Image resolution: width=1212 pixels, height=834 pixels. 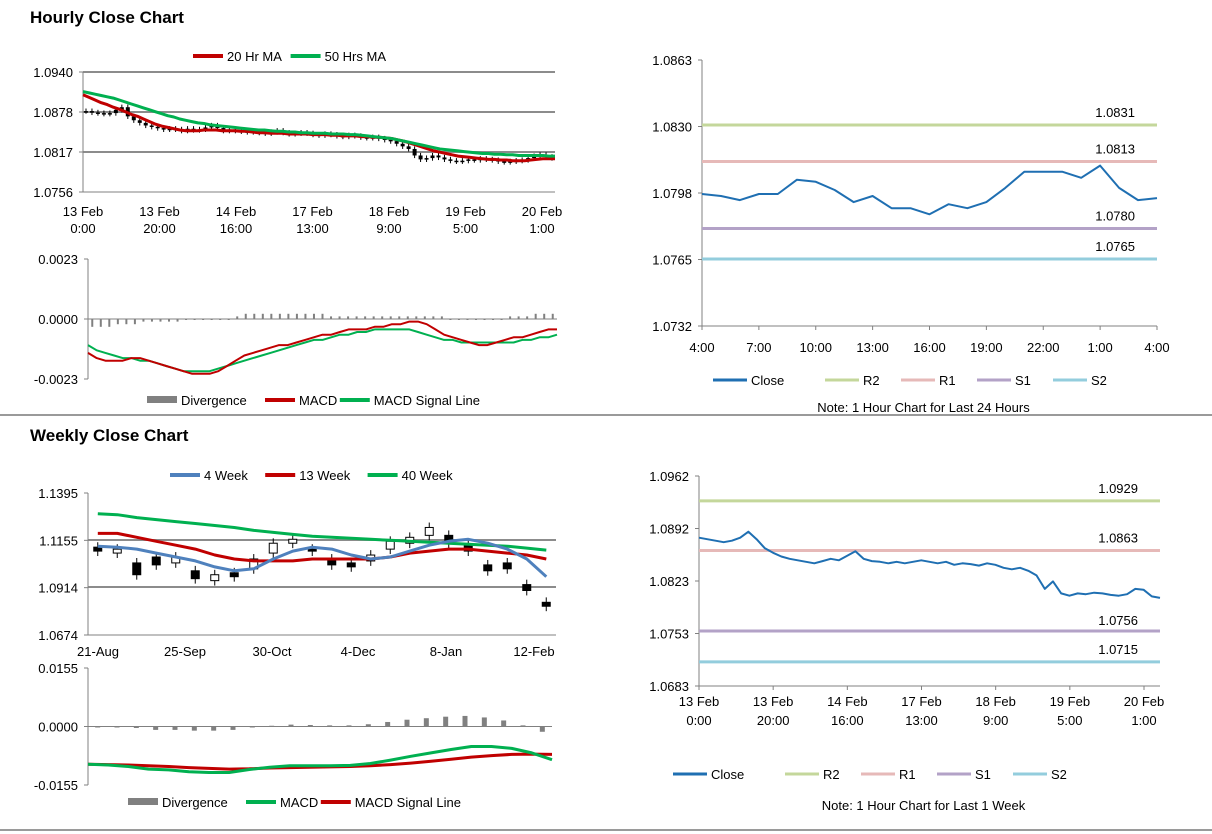 I want to click on weekly-ma40-line, so click(x=322, y=532).